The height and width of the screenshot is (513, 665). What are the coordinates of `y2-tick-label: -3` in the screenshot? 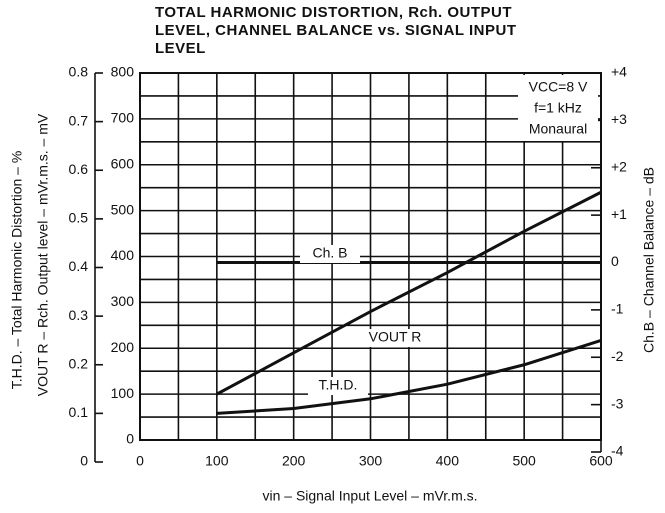 It's located at (617, 403).